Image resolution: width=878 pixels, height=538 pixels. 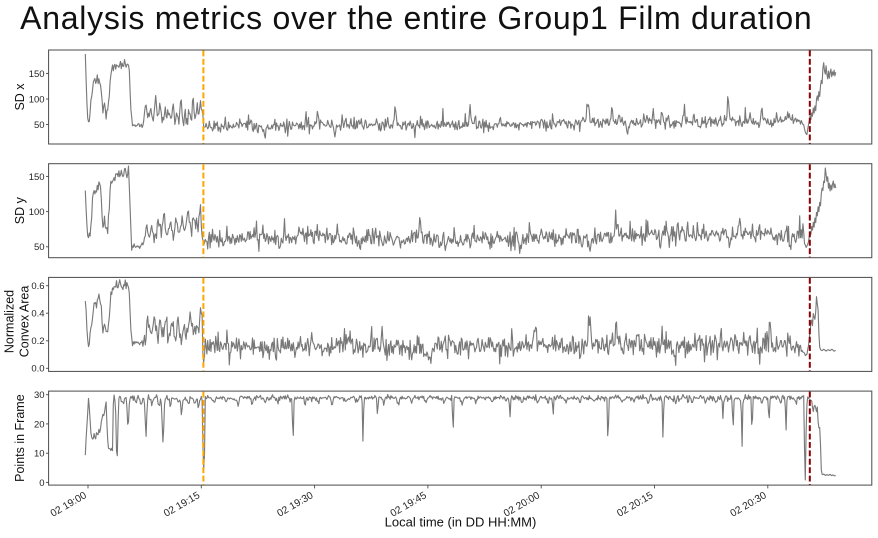 What do you see at coordinates (39, 454) in the screenshot?
I see `svg-text: 10` at bounding box center [39, 454].